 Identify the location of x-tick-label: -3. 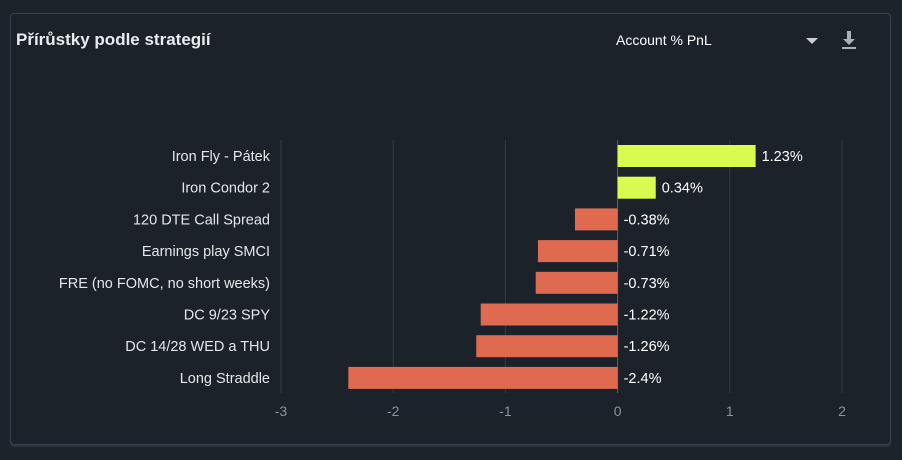
(281, 411).